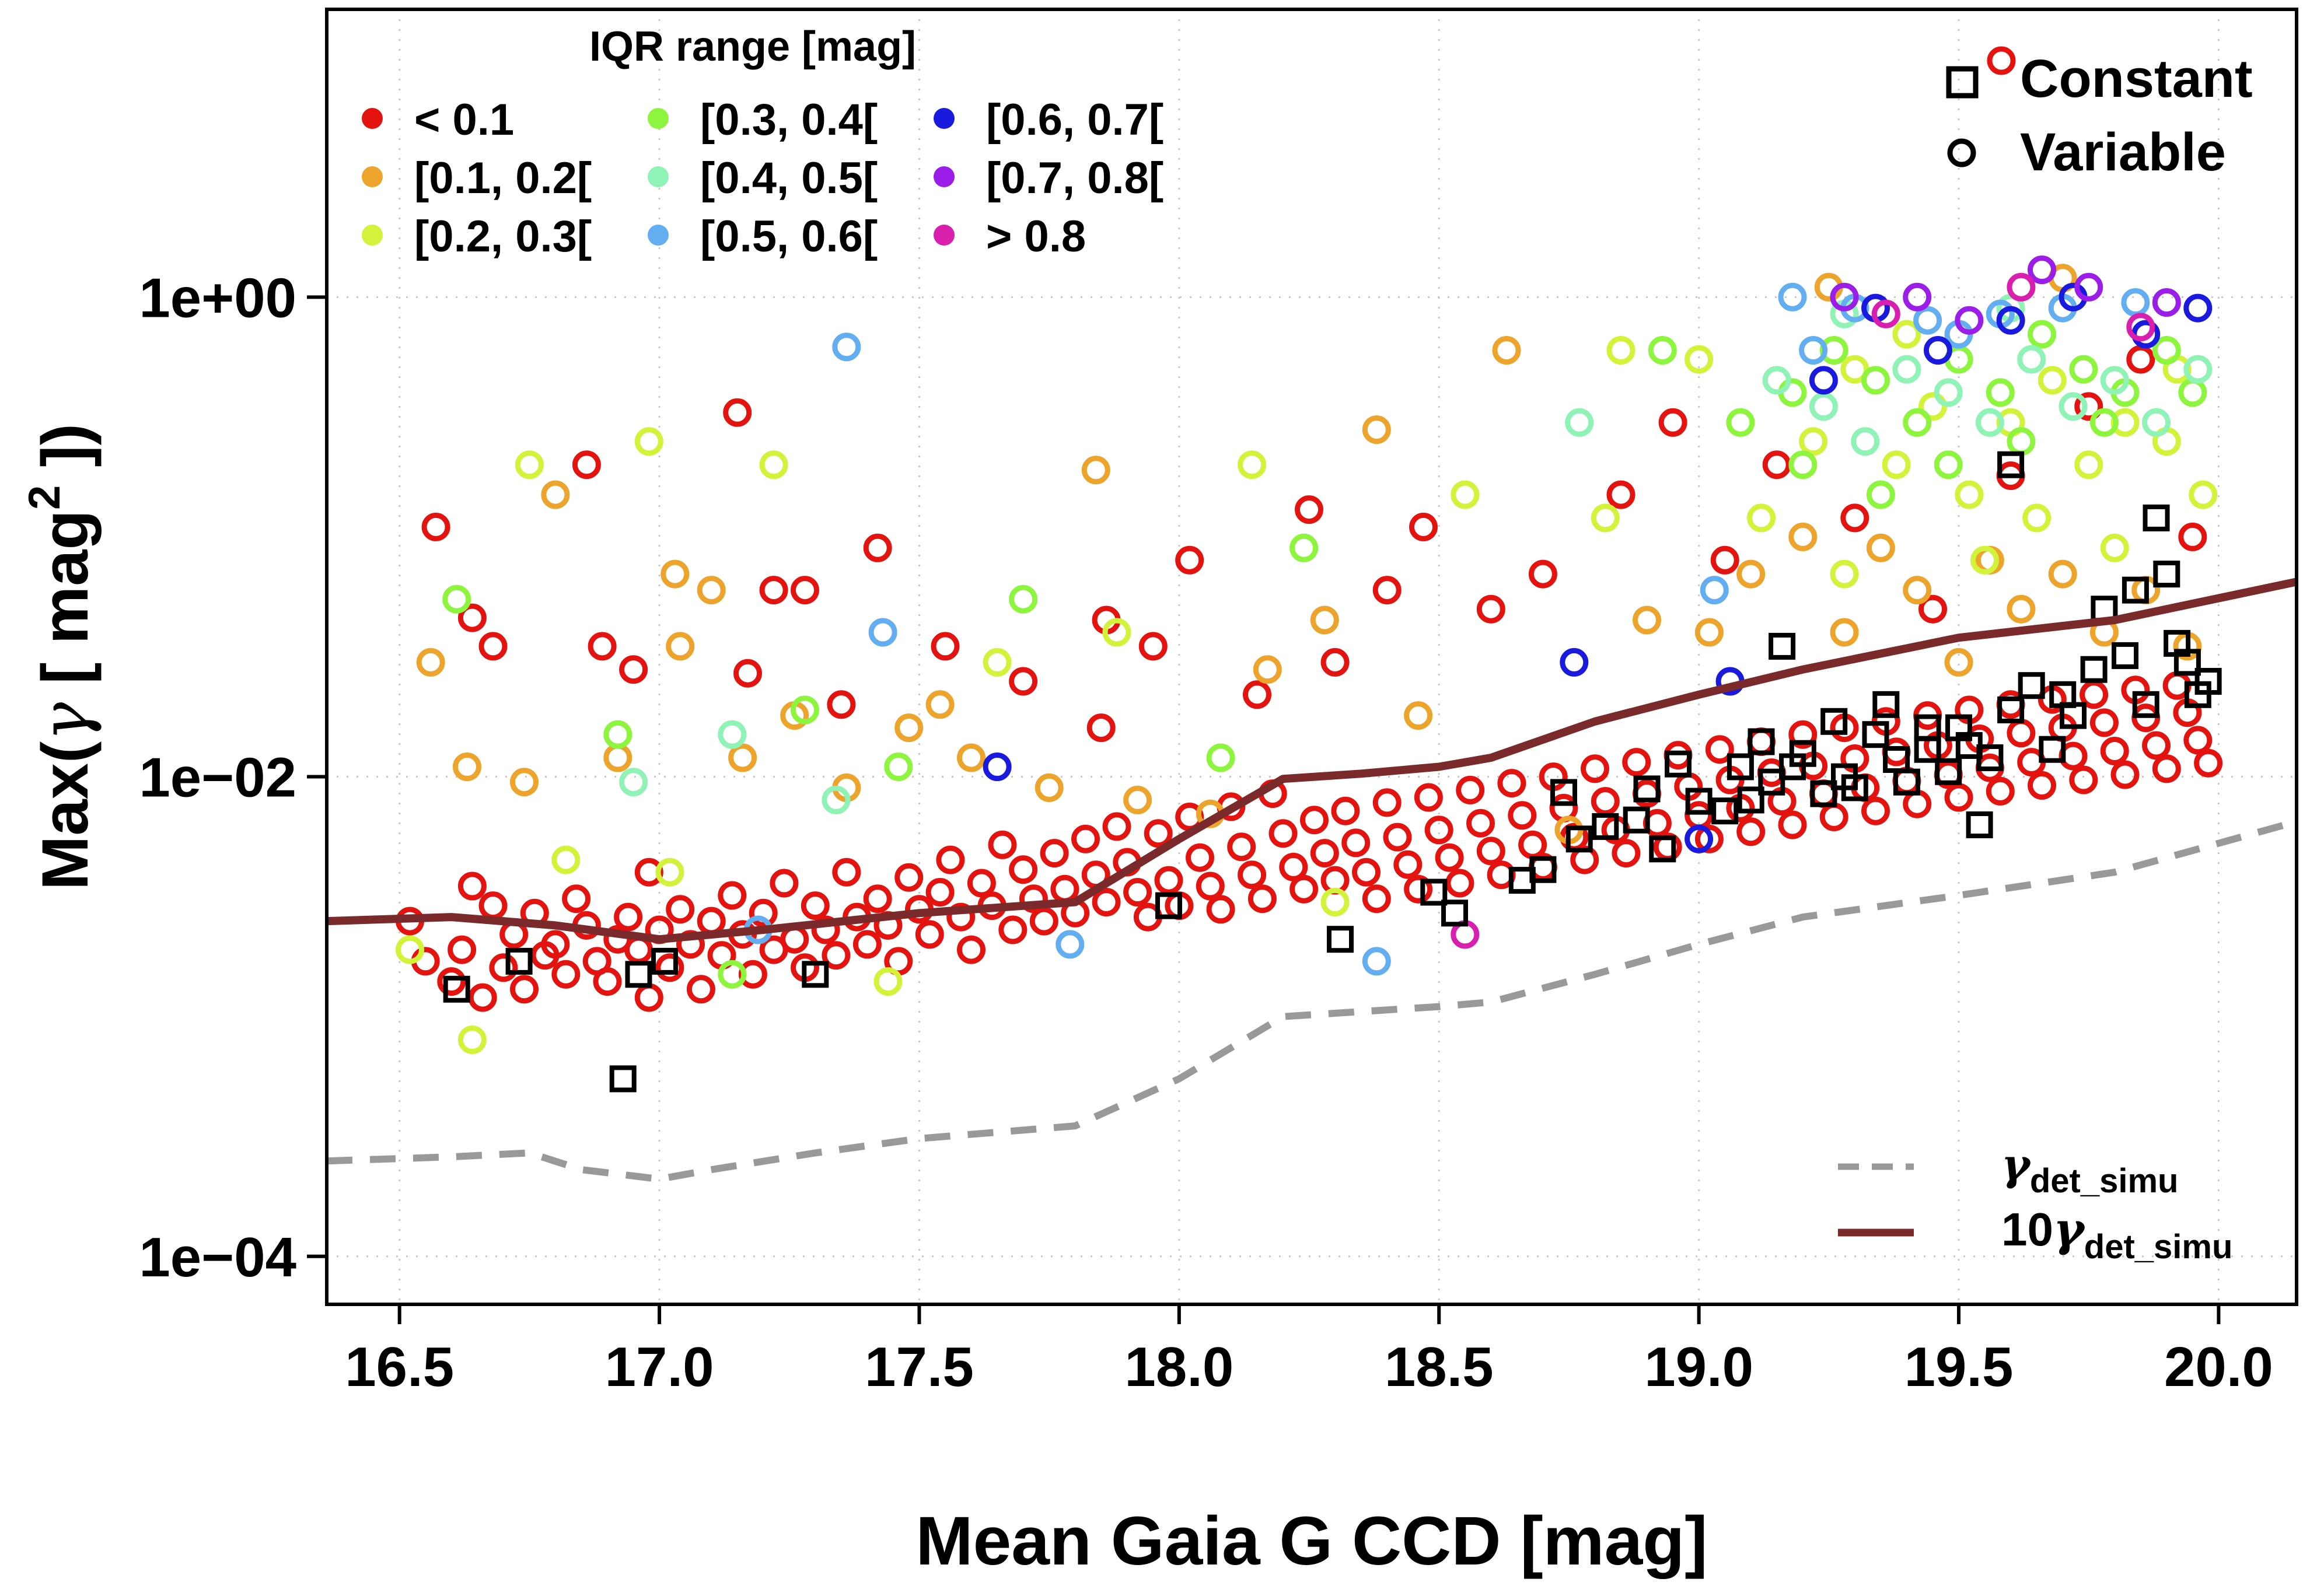 The image size is (2303, 1596). Describe the element at coordinates (65, 815) in the screenshot. I see `y-axis-label-prefix: Max(` at that location.